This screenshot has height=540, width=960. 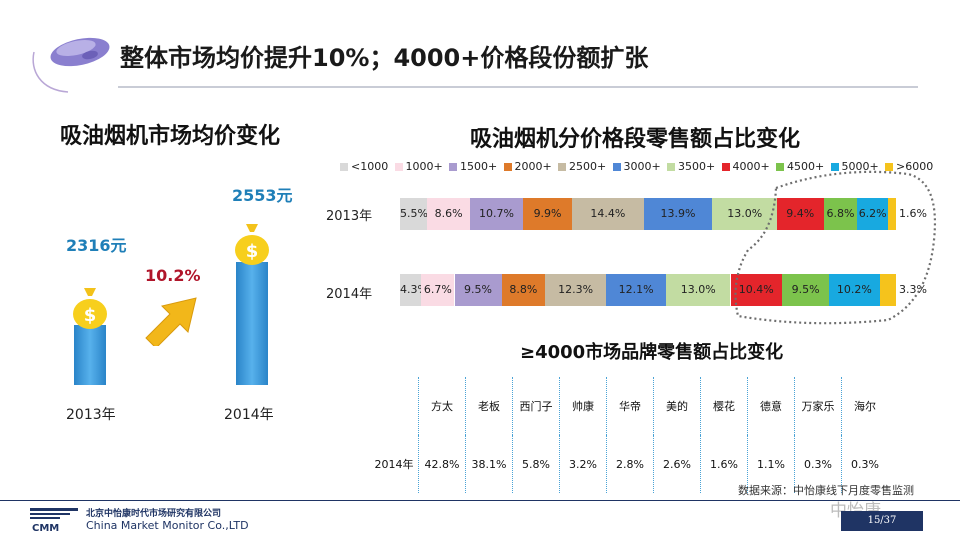 I want to click on data-label: 12.3%, so click(x=576, y=289).